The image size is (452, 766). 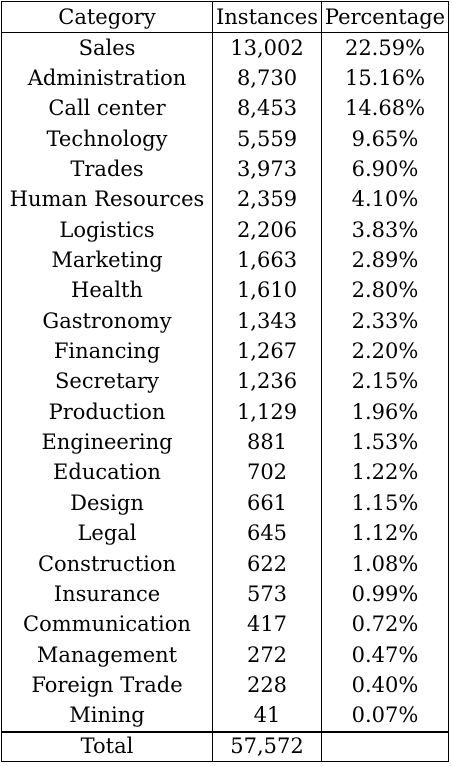 I want to click on total-row: Total 57,572, so click(x=225, y=746).